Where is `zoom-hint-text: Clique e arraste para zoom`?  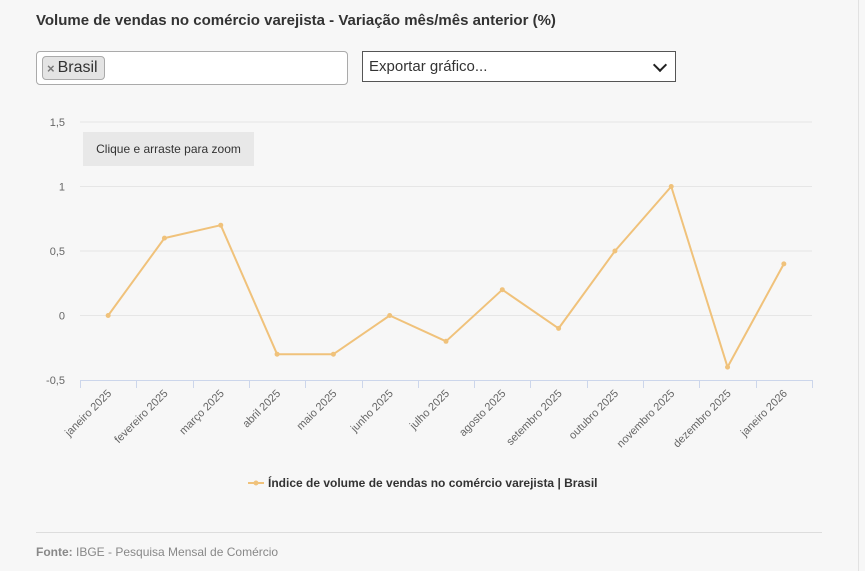 zoom-hint-text: Clique e arraste para zoom is located at coordinates (168, 149).